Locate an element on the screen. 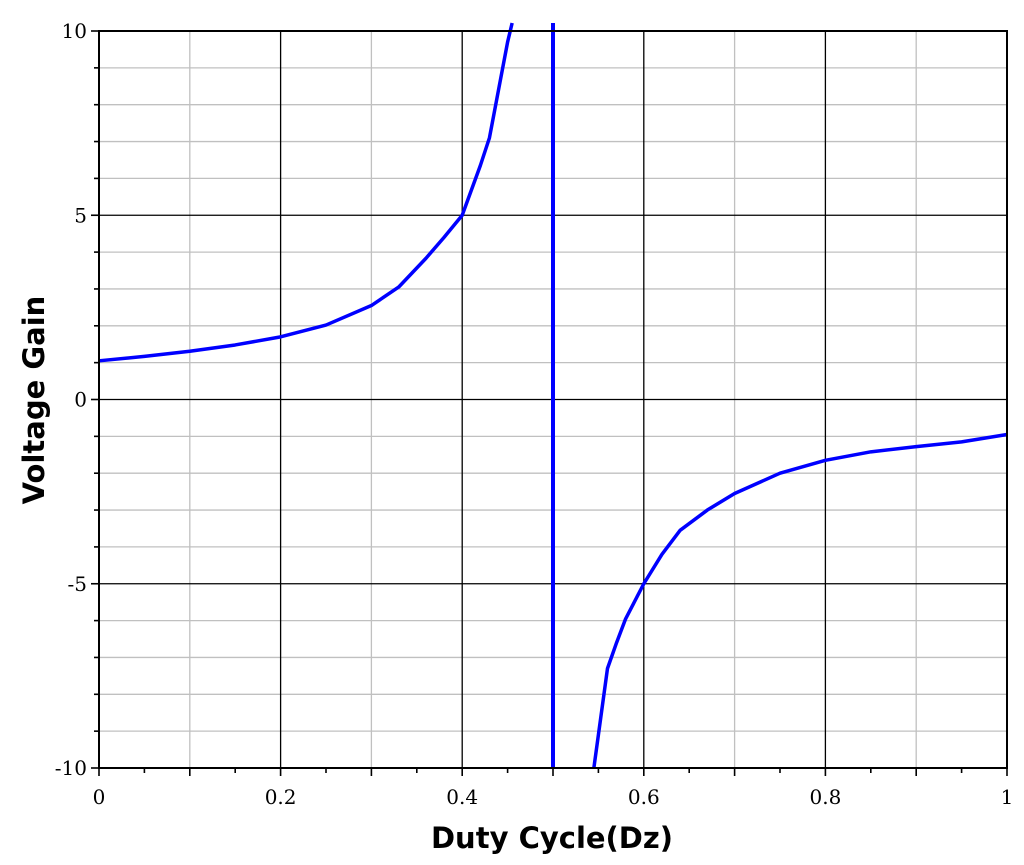 This screenshot has height=865, width=1024. y-tick-labels: 10 5 0 -5 -10 is located at coordinates (71, 399).